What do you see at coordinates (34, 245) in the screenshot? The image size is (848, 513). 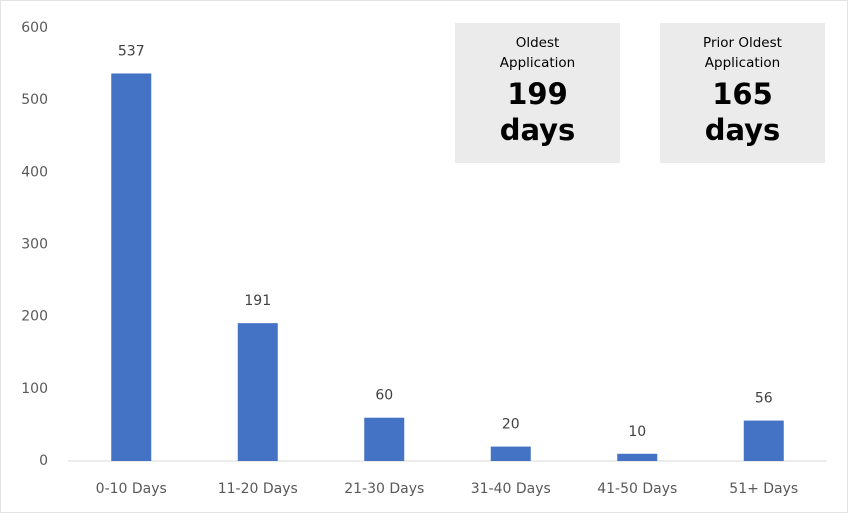 I see `y-tick-label: 300` at bounding box center [34, 245].